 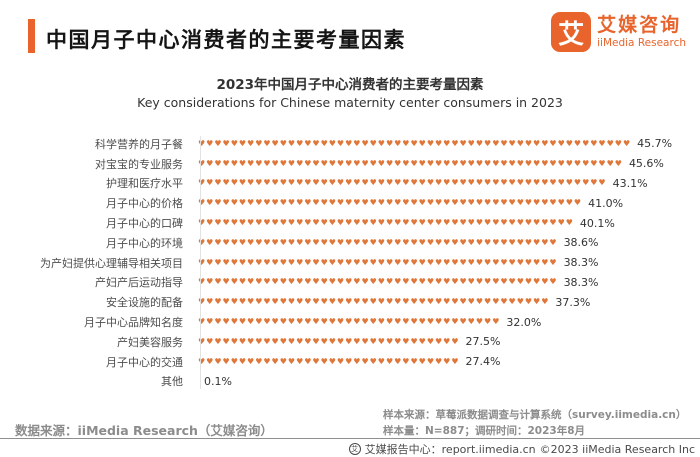 What do you see at coordinates (524, 322) in the screenshot?
I see `value-label: 32.0%` at bounding box center [524, 322].